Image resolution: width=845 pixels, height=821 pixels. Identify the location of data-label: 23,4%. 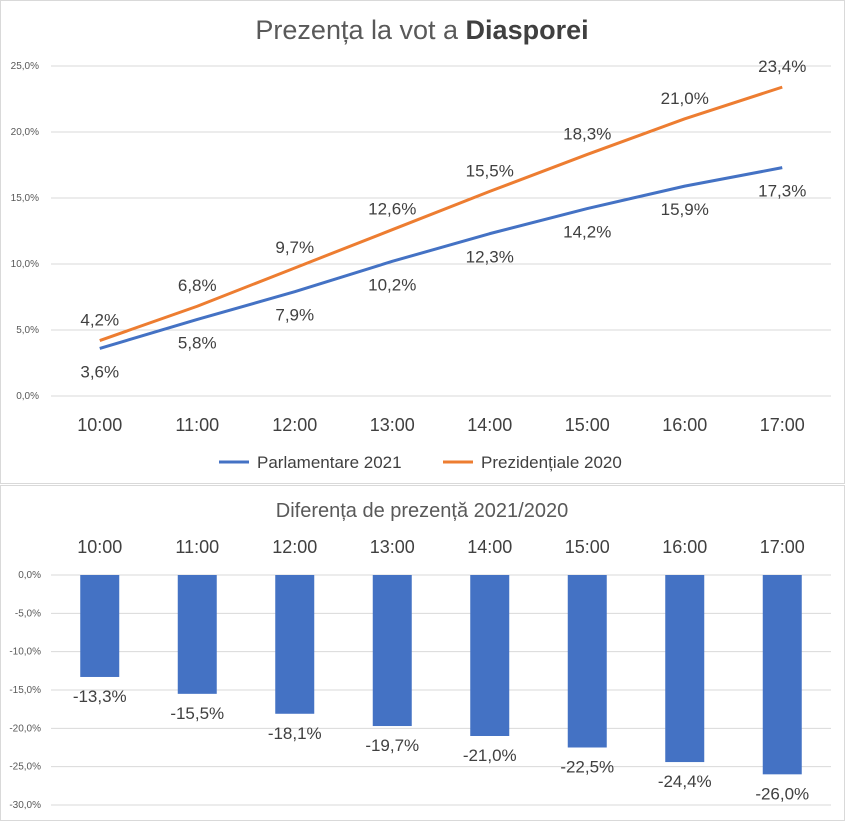
(782, 66).